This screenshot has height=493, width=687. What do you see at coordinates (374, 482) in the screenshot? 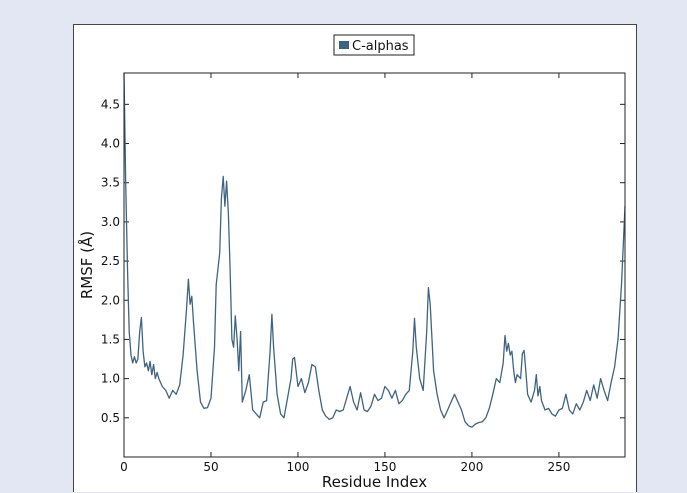
I see `x-axis-label: Residue Index` at bounding box center [374, 482].